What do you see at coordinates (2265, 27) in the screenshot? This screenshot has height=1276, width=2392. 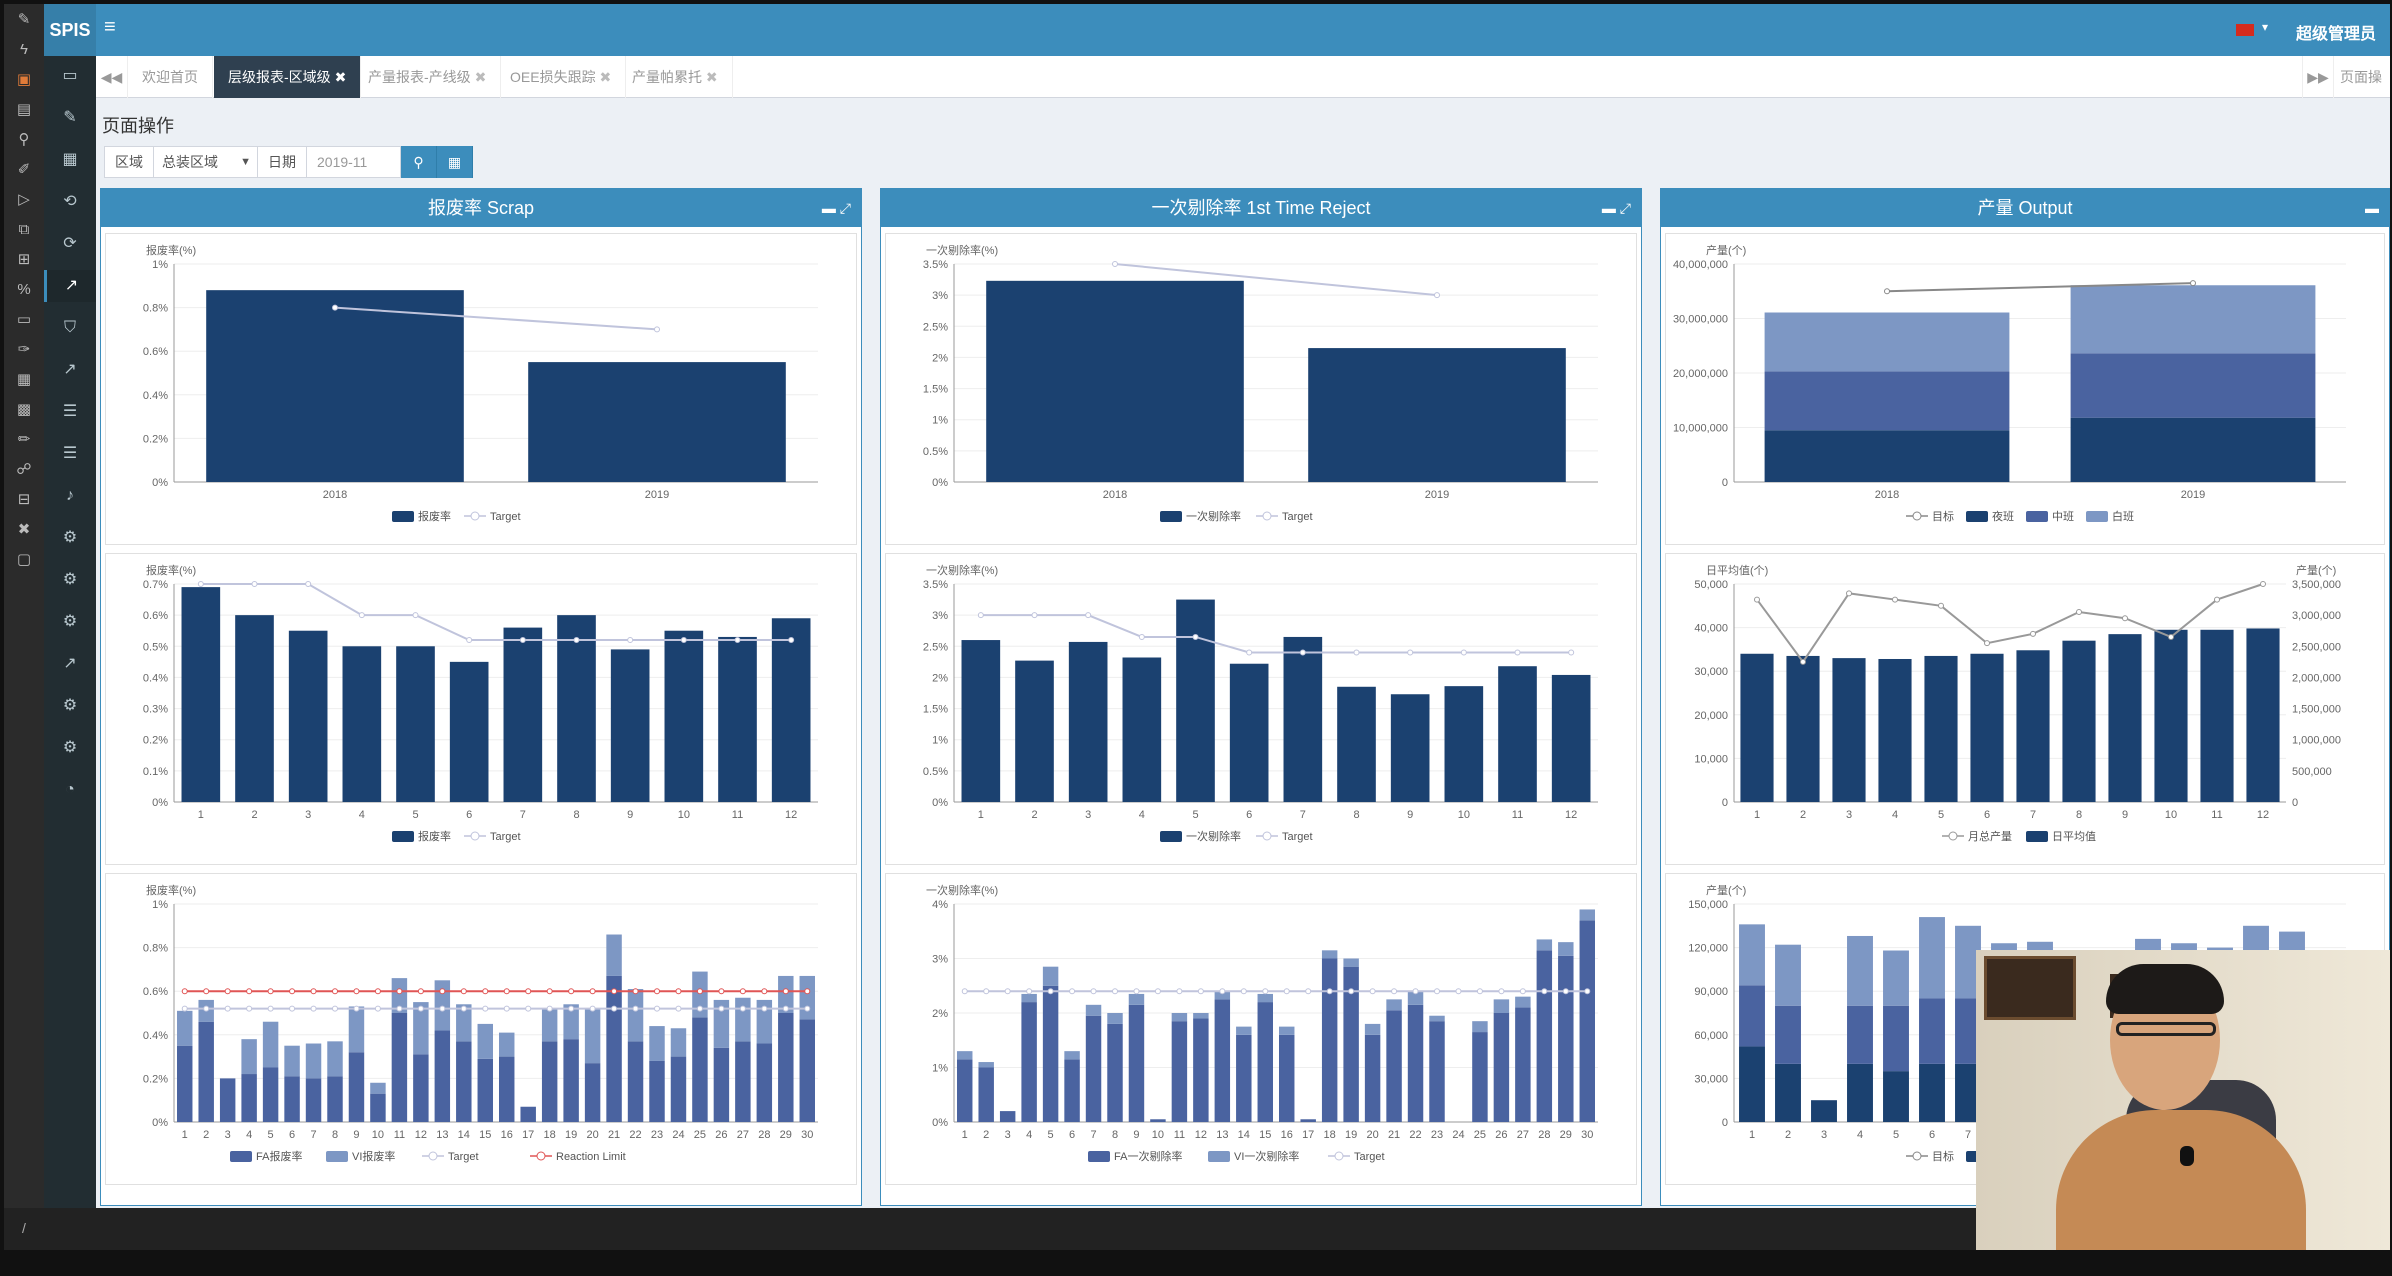 I see `language-caret-icon: ▾` at bounding box center [2265, 27].